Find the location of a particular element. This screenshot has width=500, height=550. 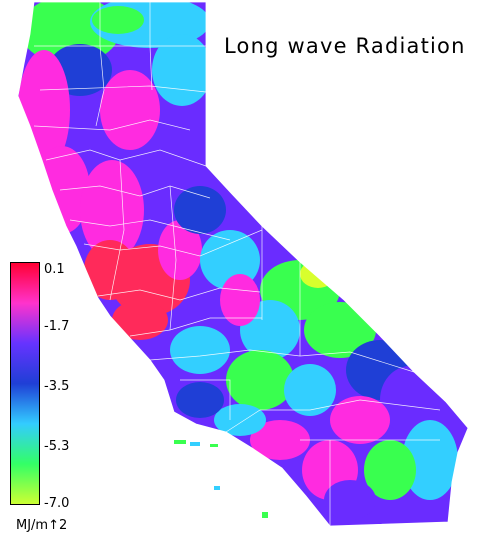

map-title: Long wave Radiation is located at coordinates (345, 46).